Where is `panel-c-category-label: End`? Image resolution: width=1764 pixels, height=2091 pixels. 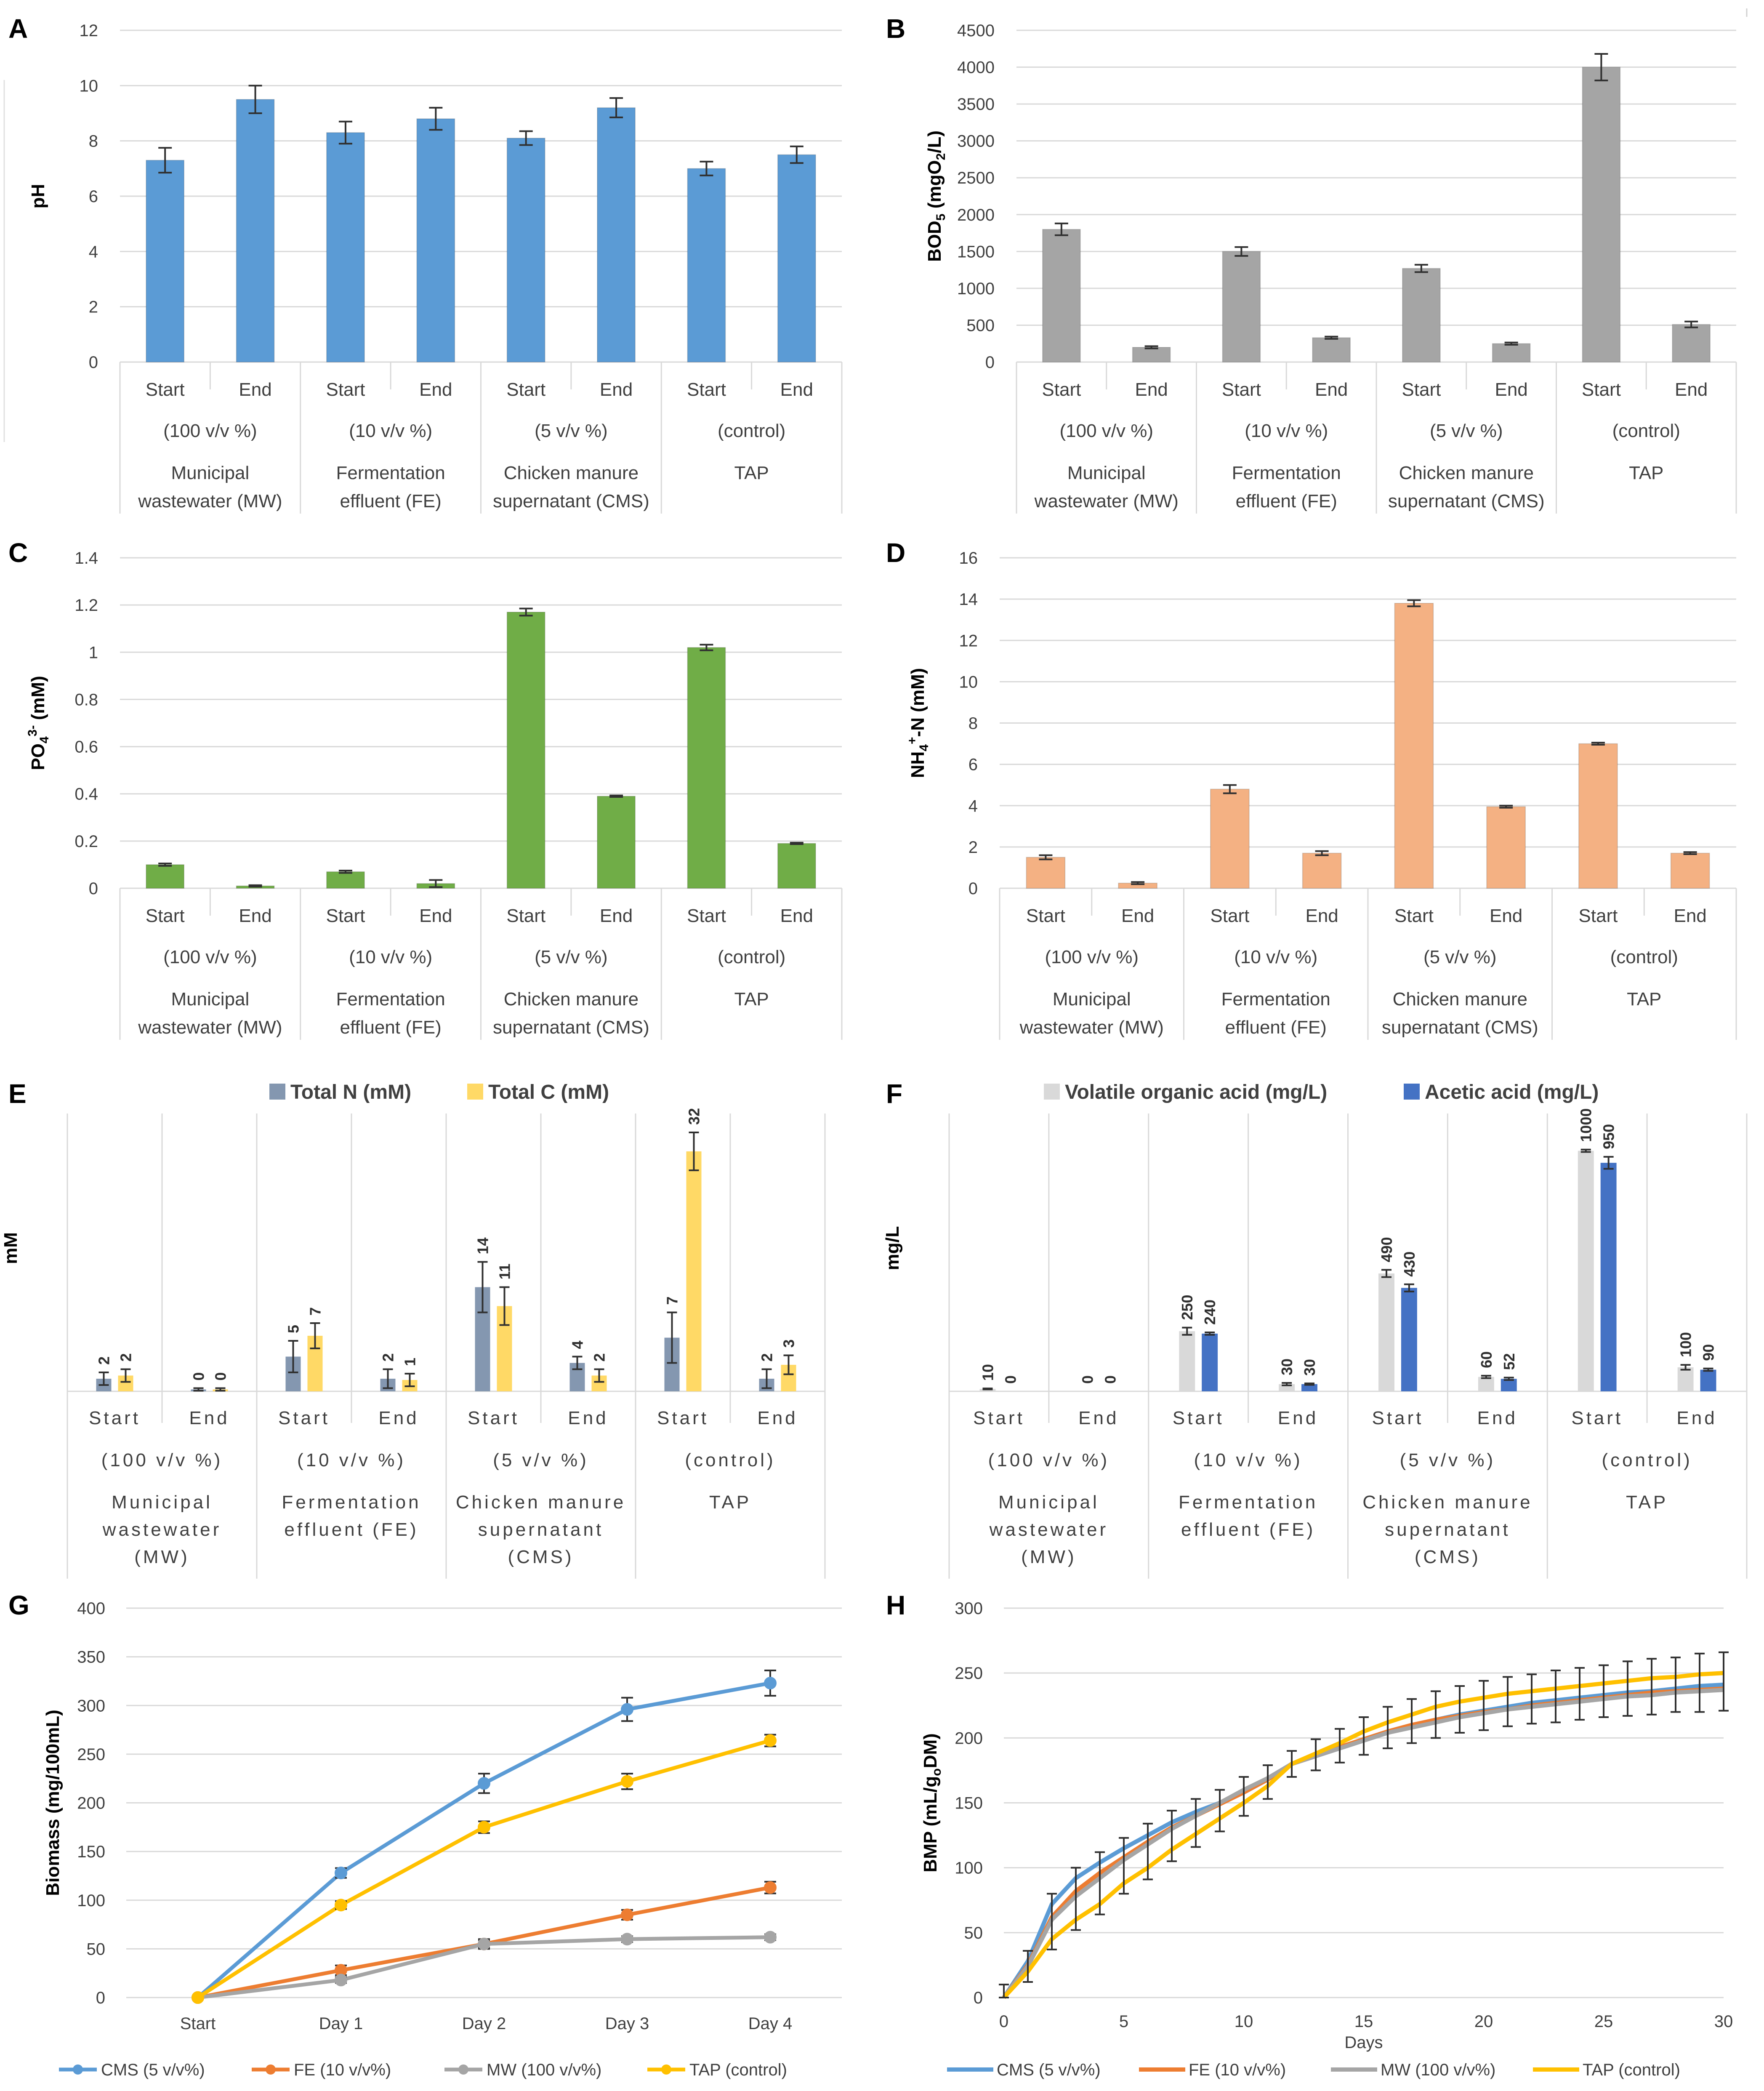
panel-c-category-label: End is located at coordinates (796, 916).